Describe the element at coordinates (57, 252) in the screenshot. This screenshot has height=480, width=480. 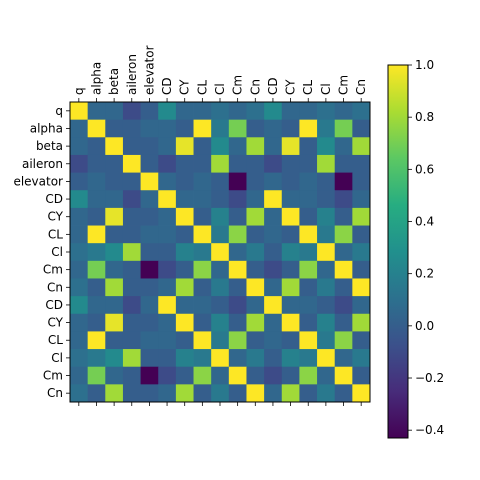
I see `y-tick-label: Cl` at that location.